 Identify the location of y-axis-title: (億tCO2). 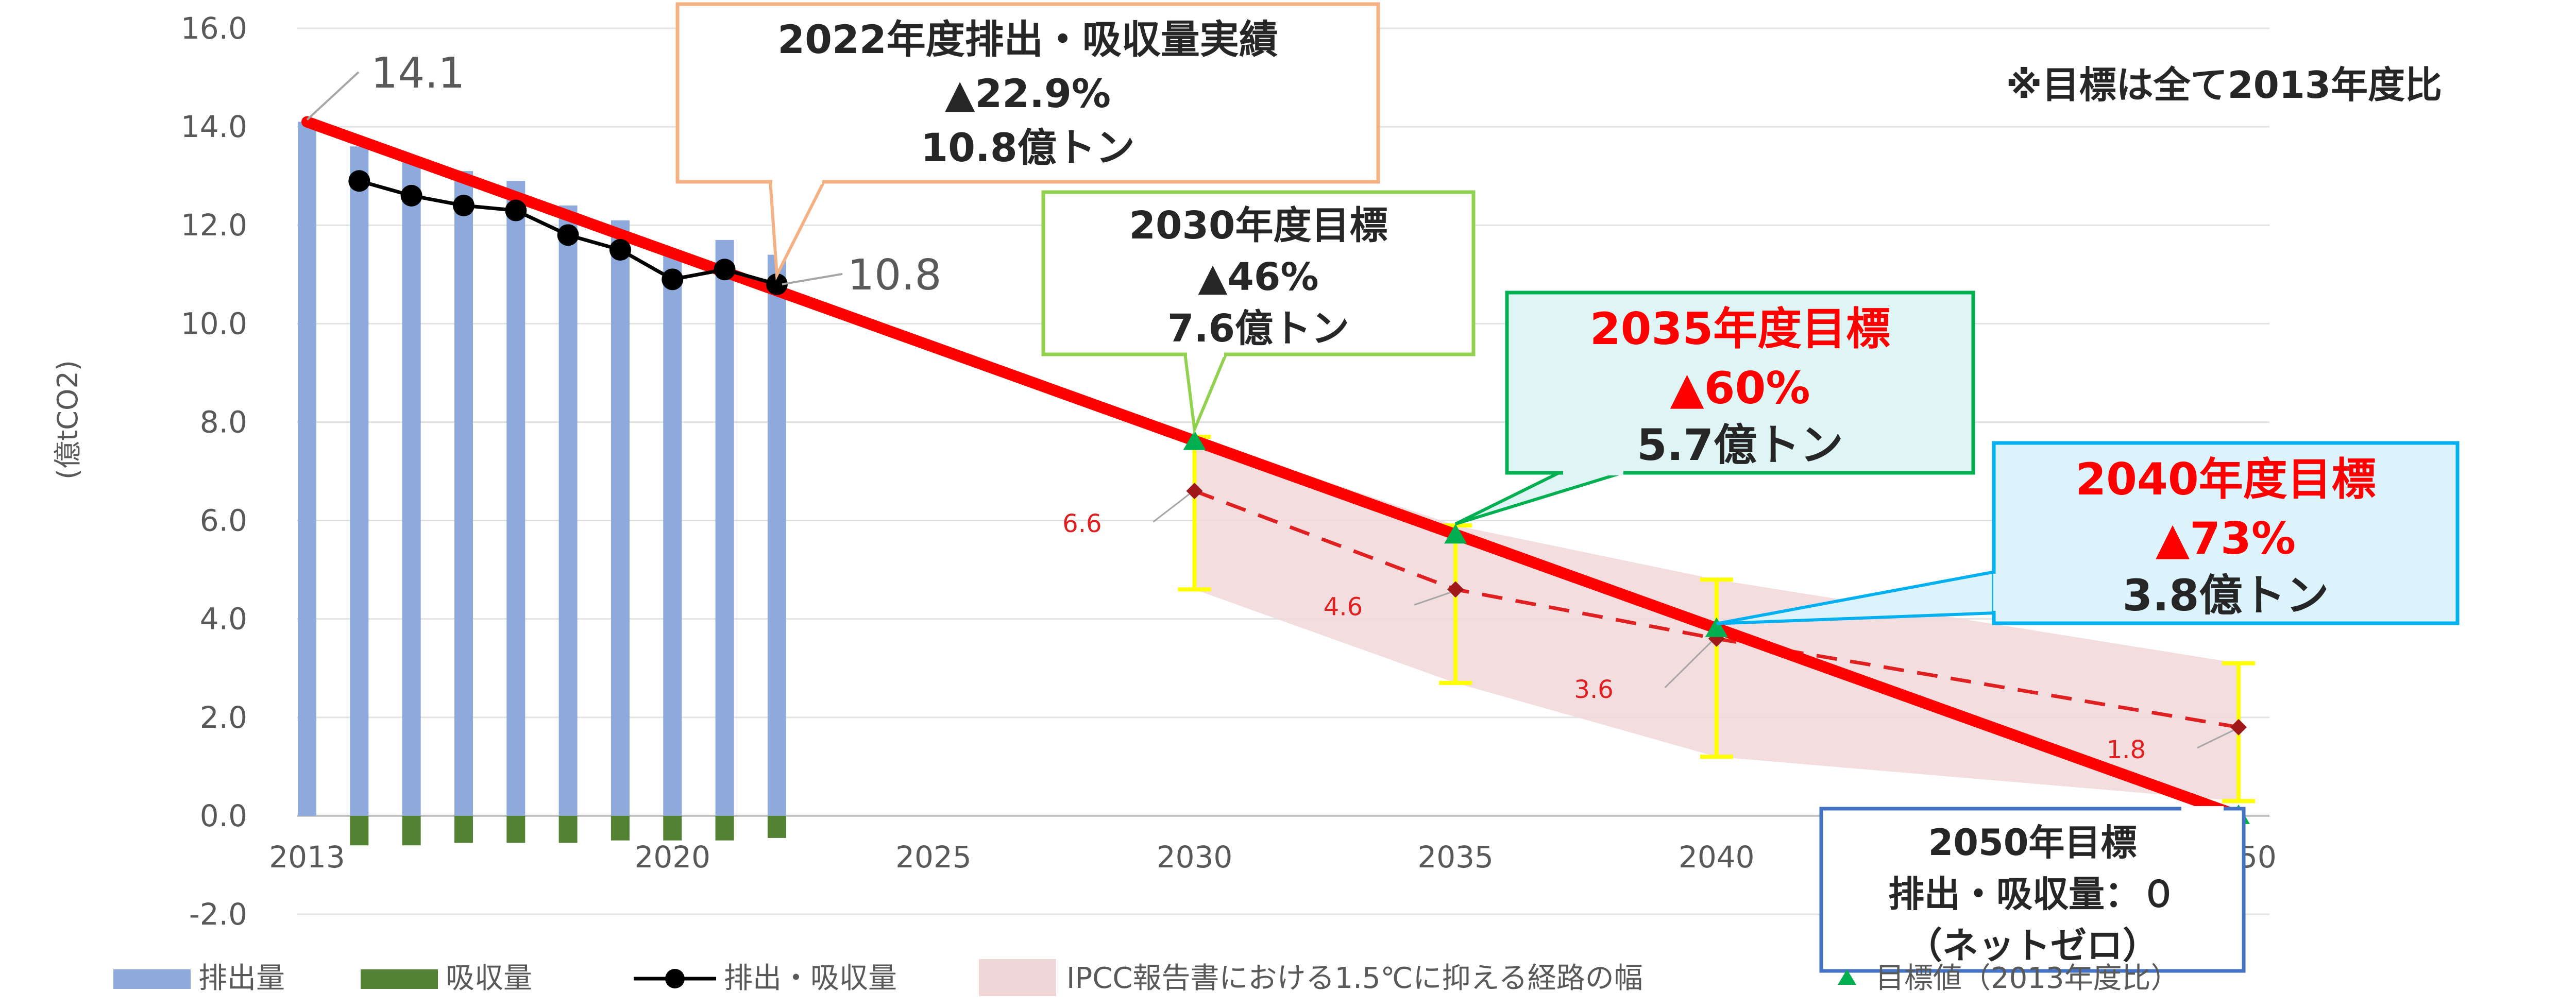
(68, 420).